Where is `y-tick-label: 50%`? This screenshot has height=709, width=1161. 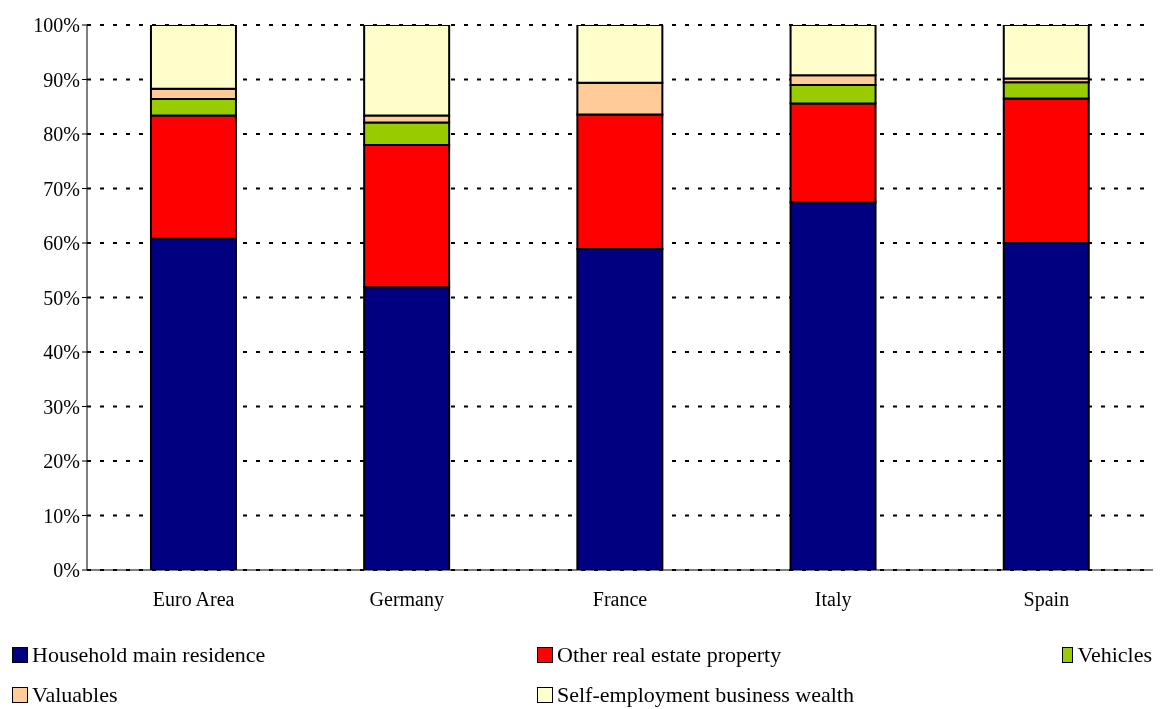 y-tick-label: 50% is located at coordinates (61, 297).